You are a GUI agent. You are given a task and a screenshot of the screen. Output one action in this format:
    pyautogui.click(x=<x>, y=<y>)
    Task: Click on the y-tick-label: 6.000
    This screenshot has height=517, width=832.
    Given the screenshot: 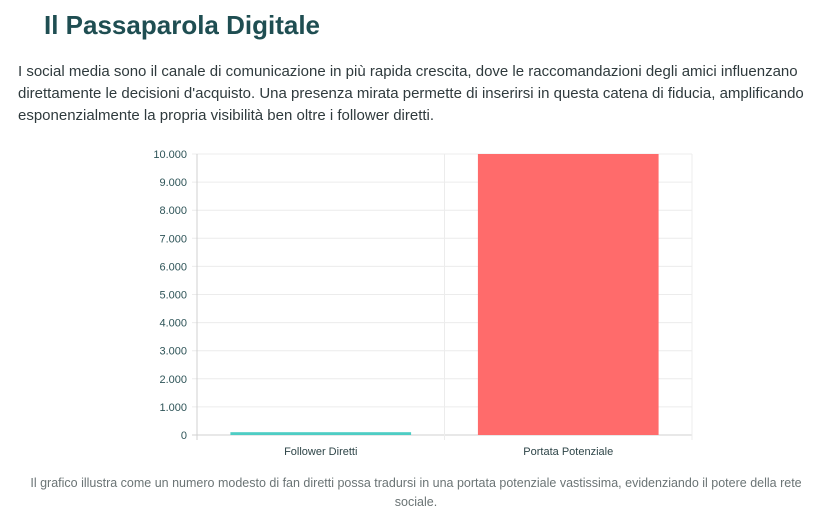 What is the action you would take?
    pyautogui.click(x=173, y=267)
    